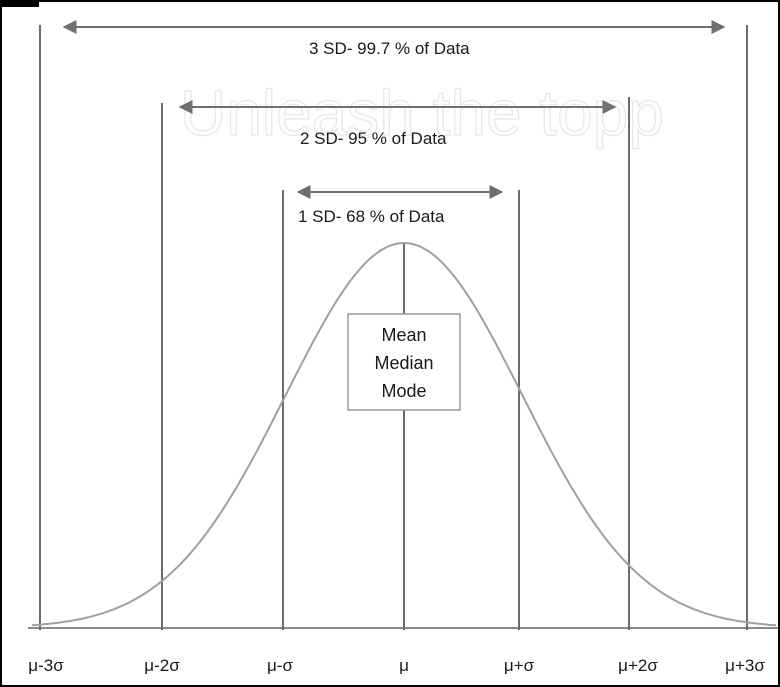  I want to click on tick-mu: μ, so click(404, 665).